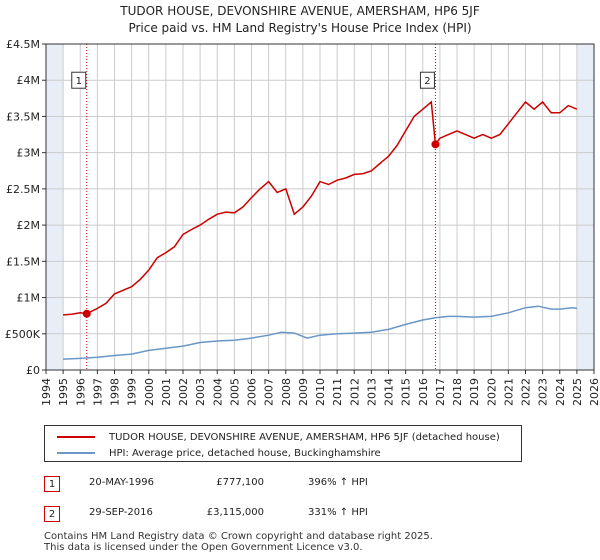 This screenshot has width=600, height=560. Describe the element at coordinates (23, 116) in the screenshot. I see `y-tick-label: £3.5M` at that location.